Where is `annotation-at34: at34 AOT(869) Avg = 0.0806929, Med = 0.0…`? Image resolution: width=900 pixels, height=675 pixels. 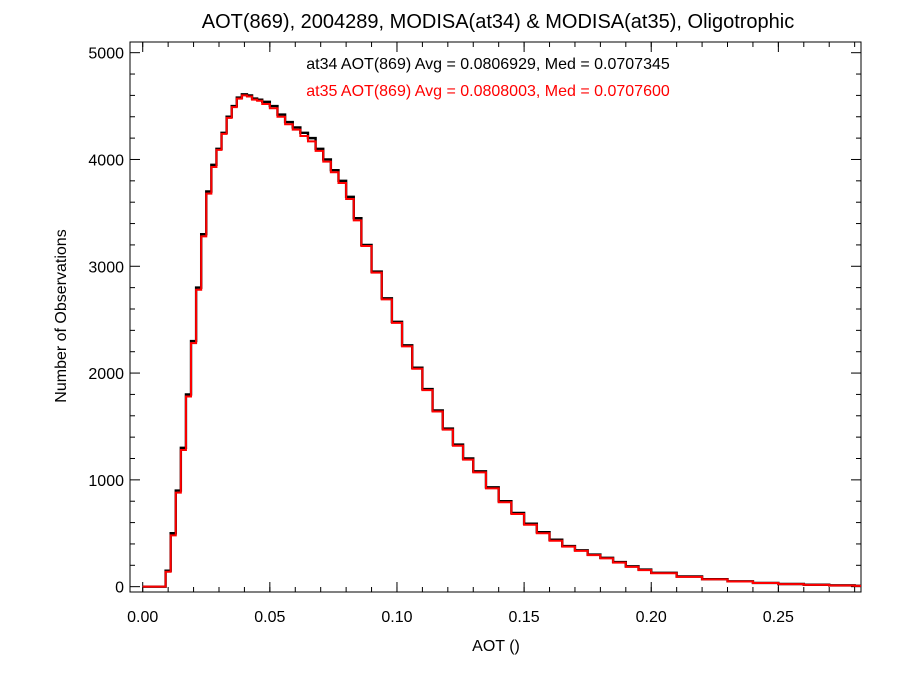
annotation-at34: at34 AOT(869) Avg = 0.0806929, Med = 0.0… is located at coordinates (488, 64).